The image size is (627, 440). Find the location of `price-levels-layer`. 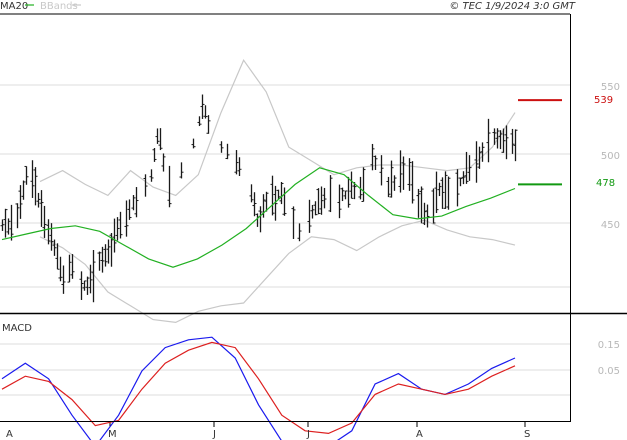

price-levels-layer is located at coordinates (540, 142).